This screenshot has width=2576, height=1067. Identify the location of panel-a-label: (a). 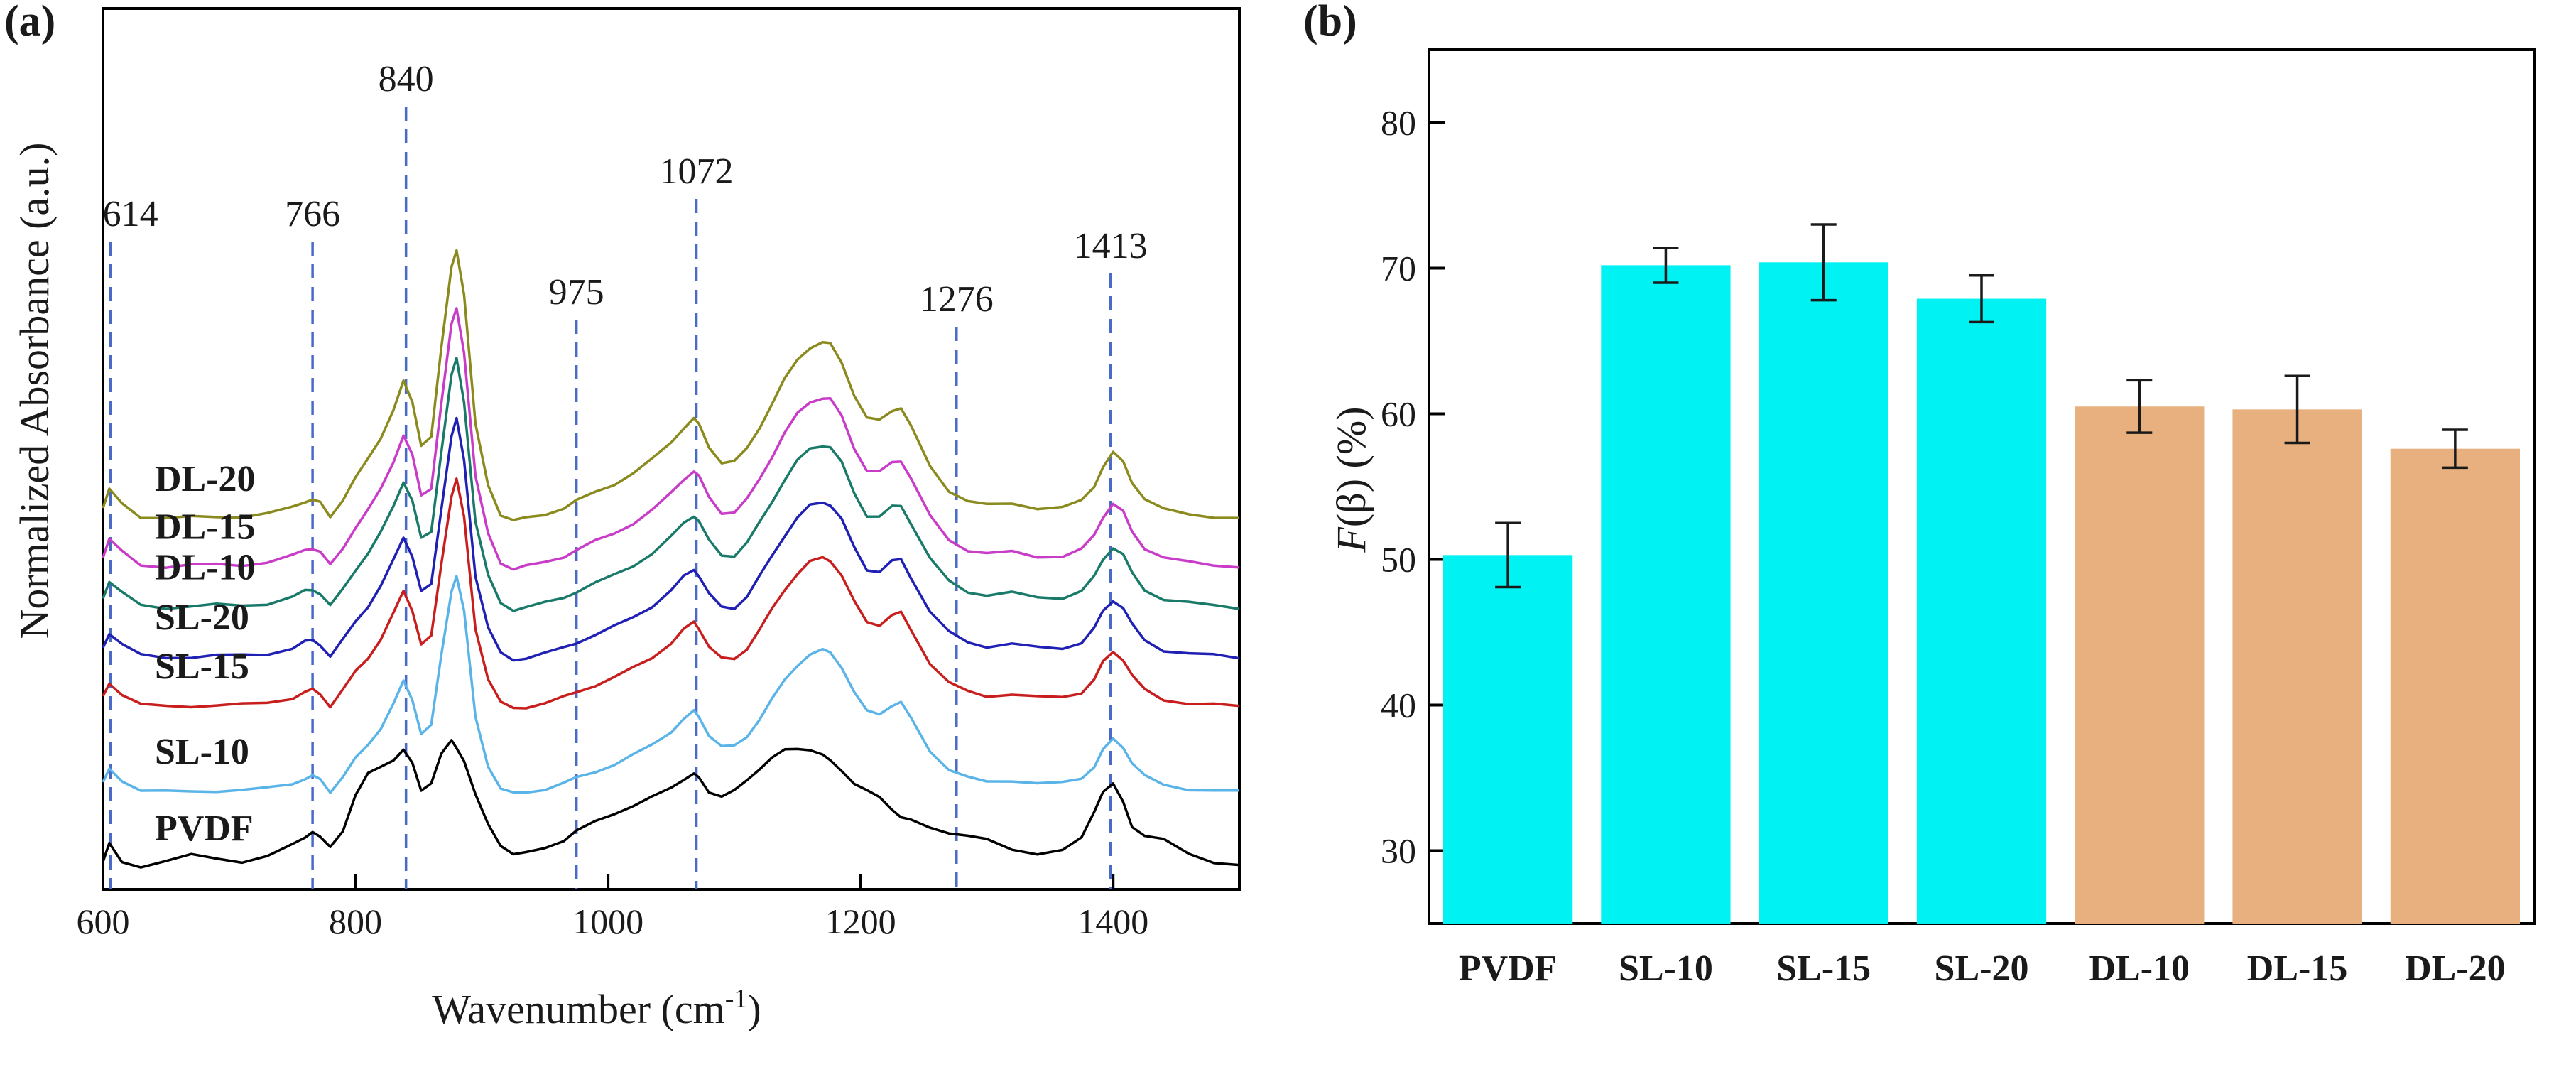
(29, 23).